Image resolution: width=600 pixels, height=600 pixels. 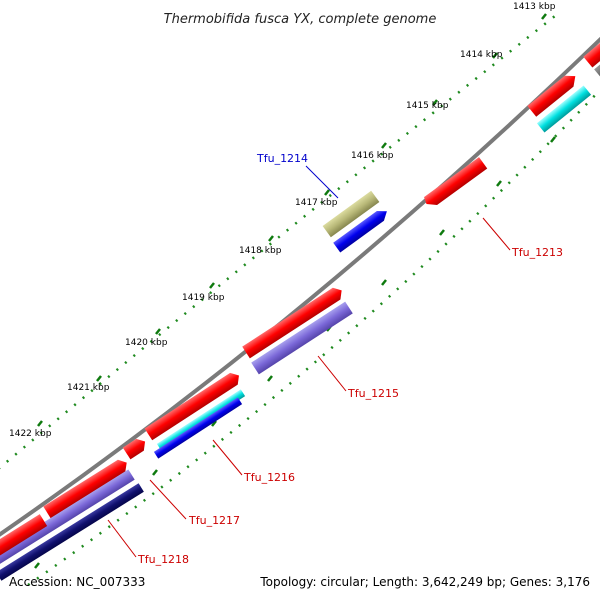 I want to click on tick-label-1417: 1417 kbp, so click(x=316, y=203).